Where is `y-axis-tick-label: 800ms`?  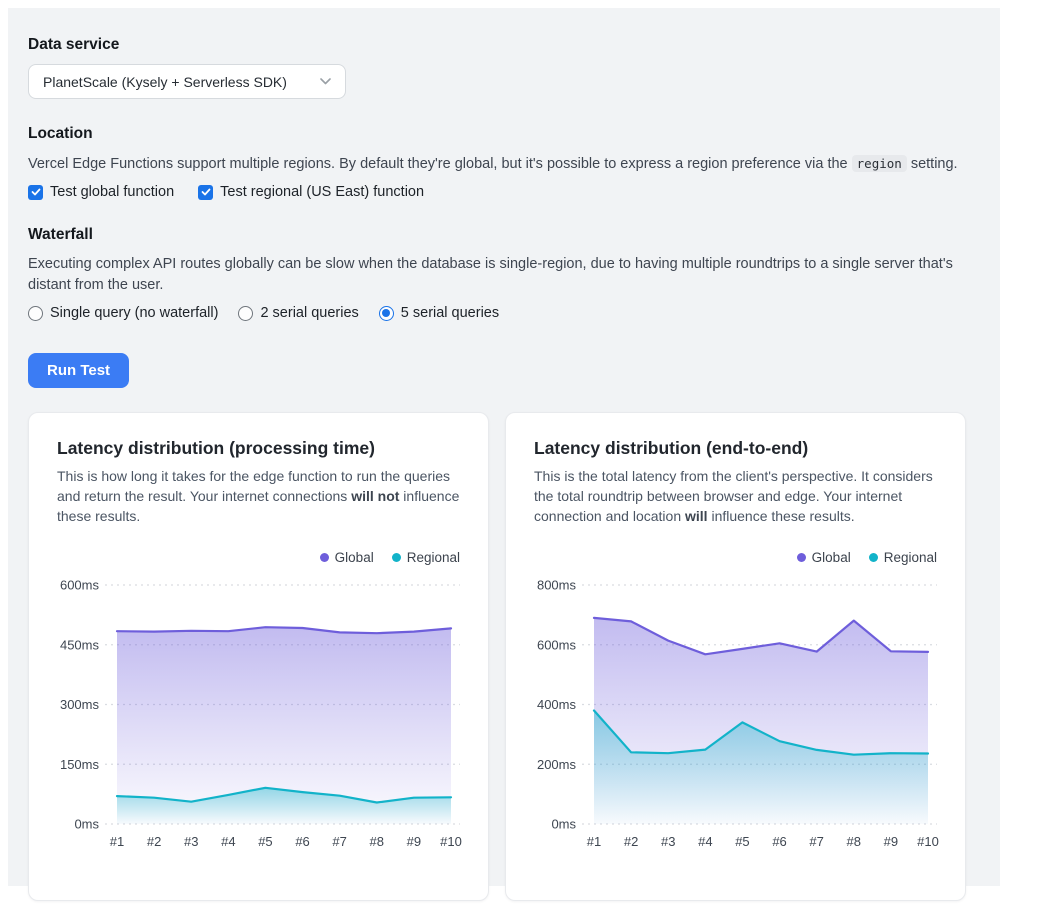 y-axis-tick-label: 800ms is located at coordinates (557, 585).